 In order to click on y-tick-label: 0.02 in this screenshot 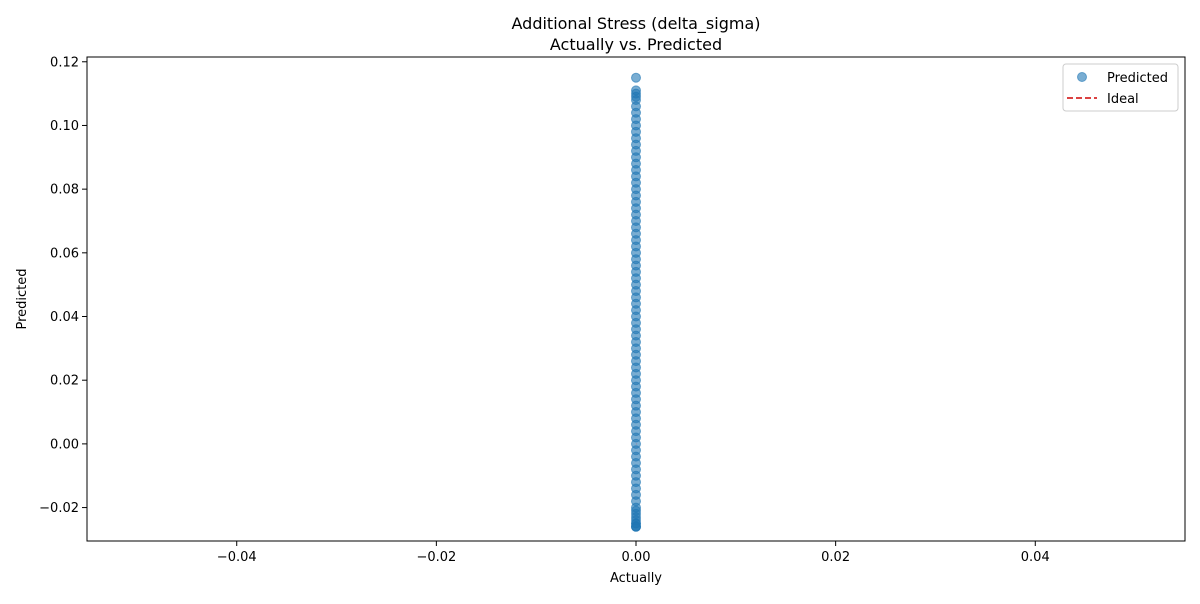, I will do `click(64, 381)`.